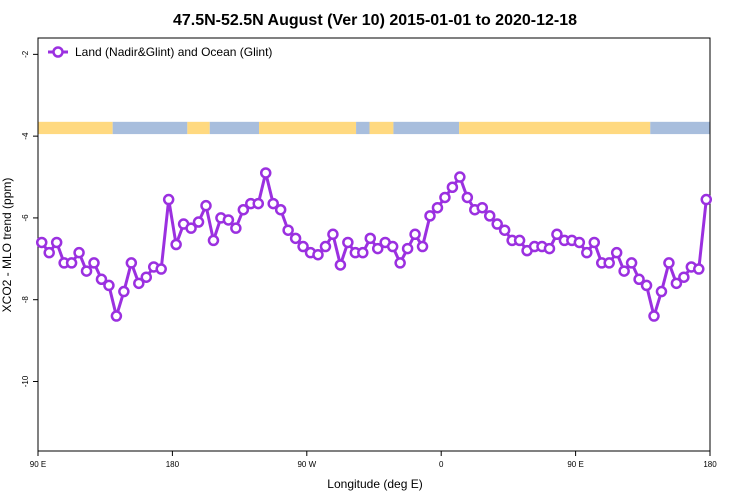 The image size is (750, 500). I want to click on surface-band, so click(374, 128).